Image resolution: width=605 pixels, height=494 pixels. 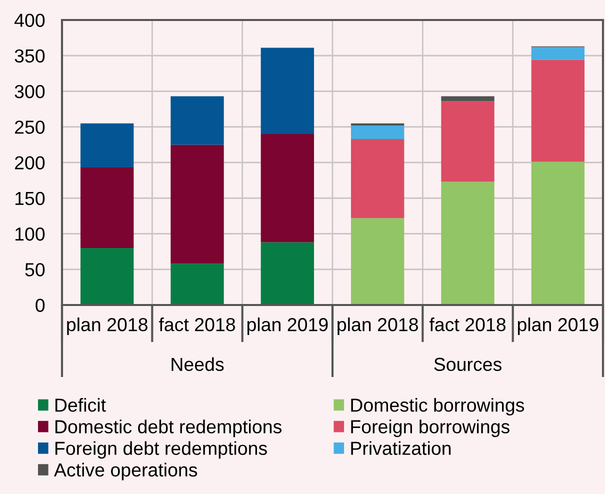 What do you see at coordinates (401, 448) in the screenshot?
I see `legend-label: Privatization` at bounding box center [401, 448].